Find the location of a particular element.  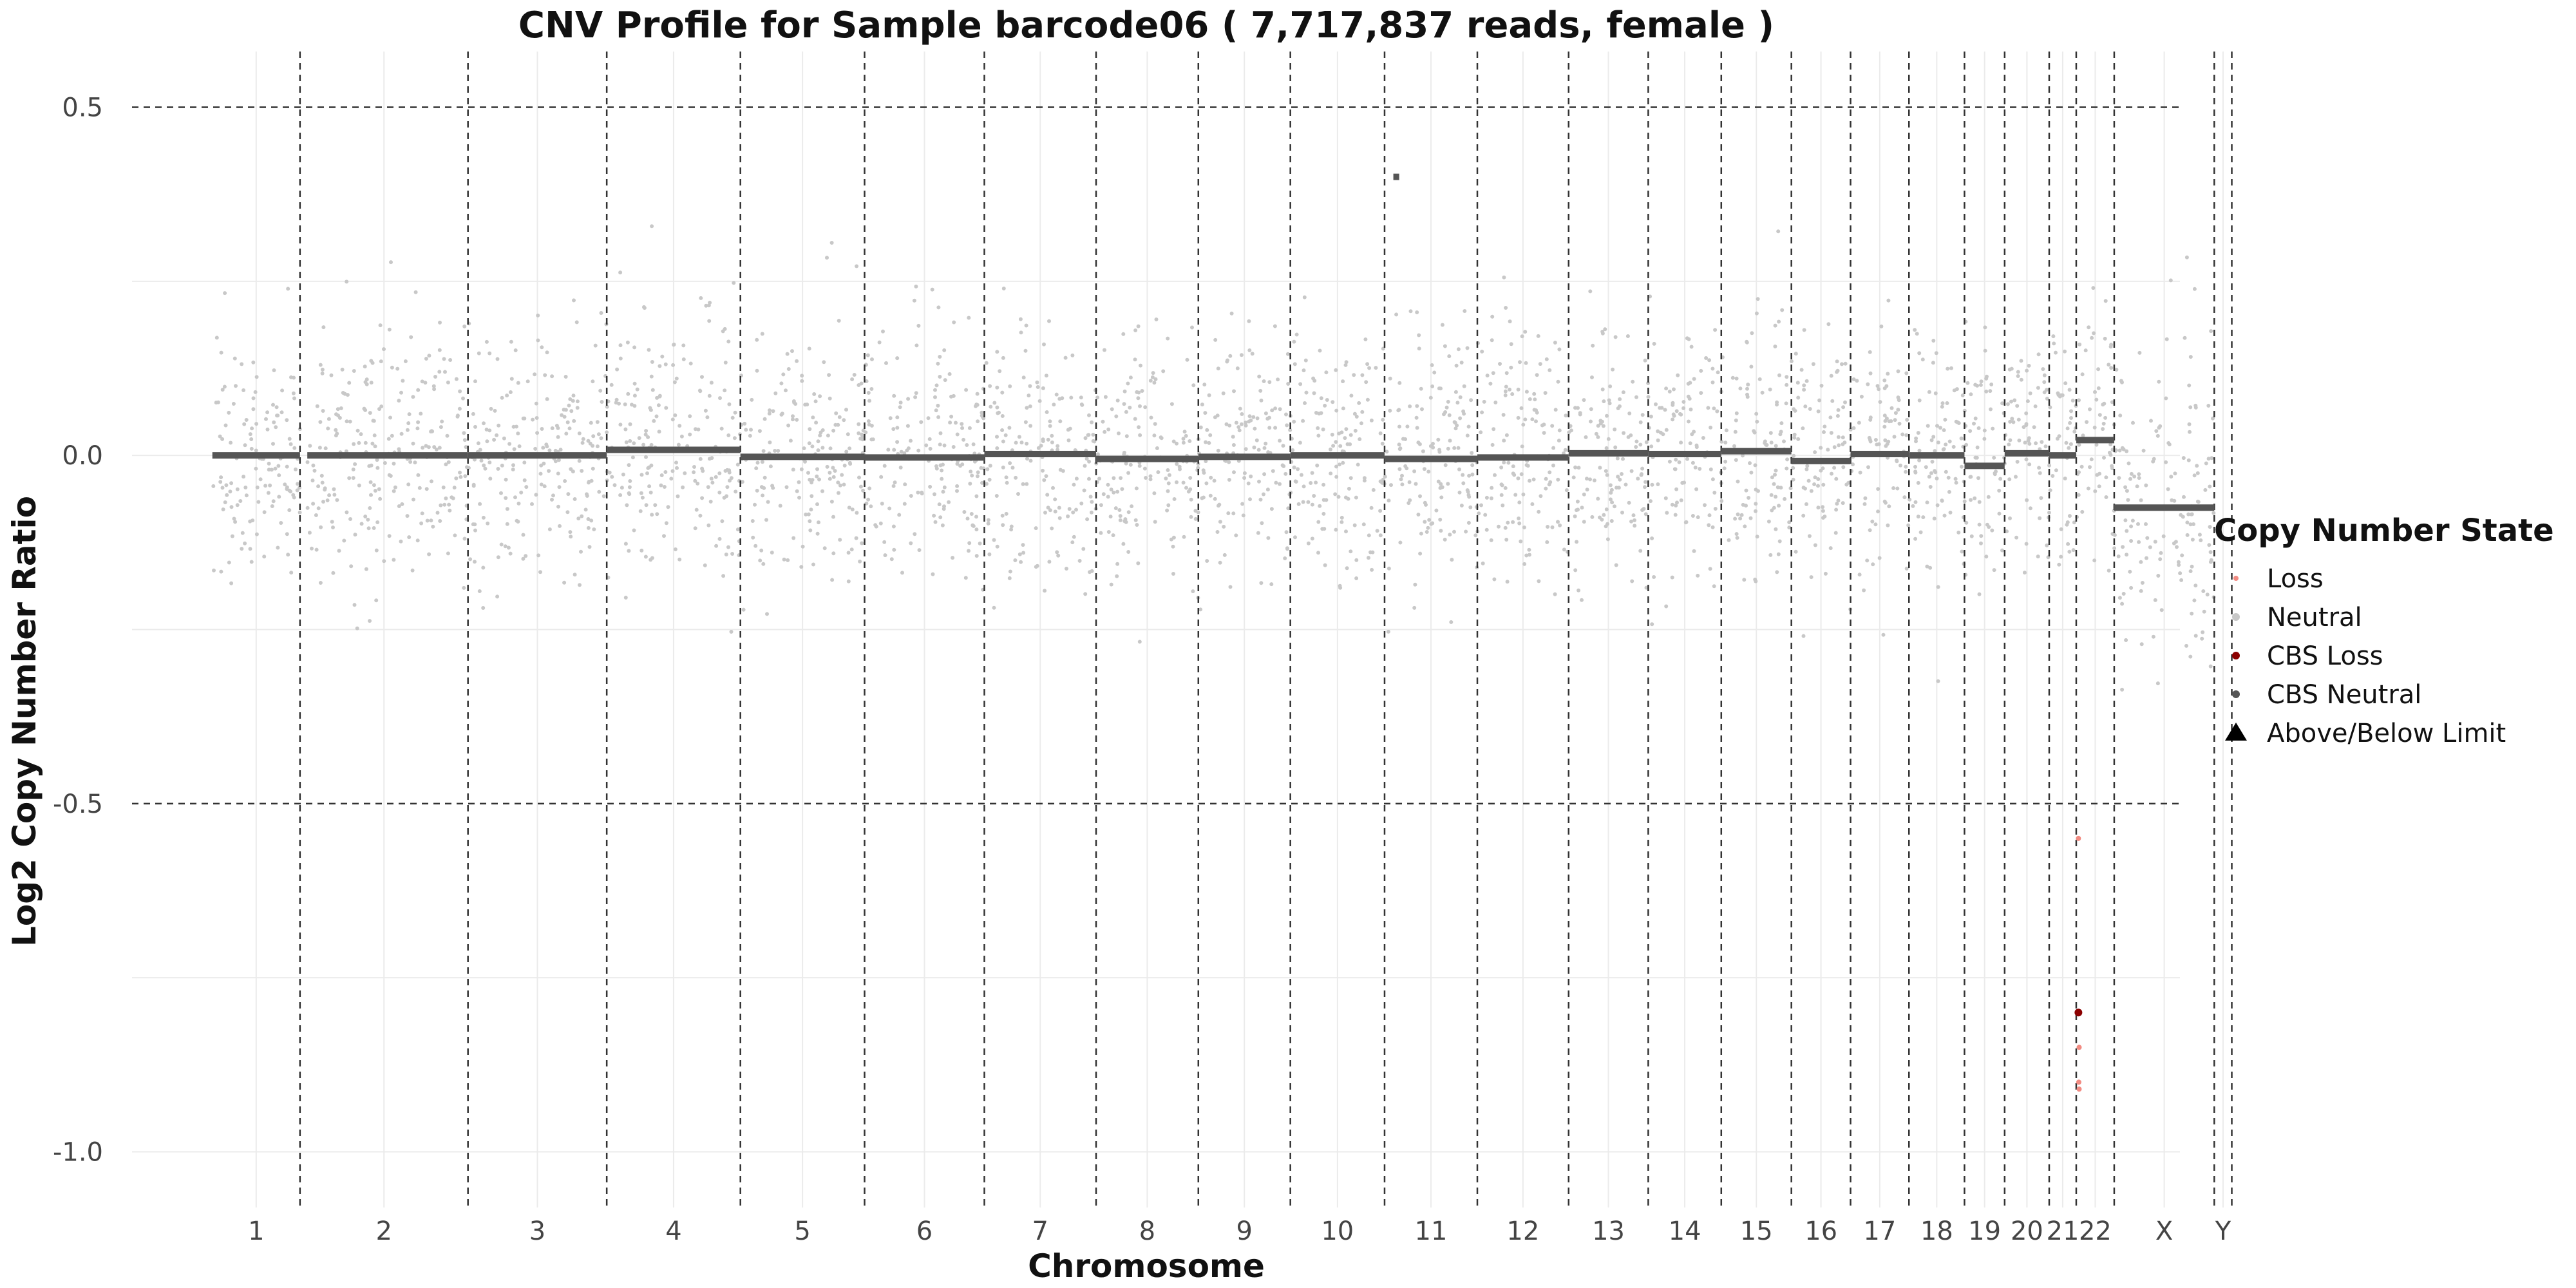

legend-label: CBS Loss is located at coordinates (2325, 656).